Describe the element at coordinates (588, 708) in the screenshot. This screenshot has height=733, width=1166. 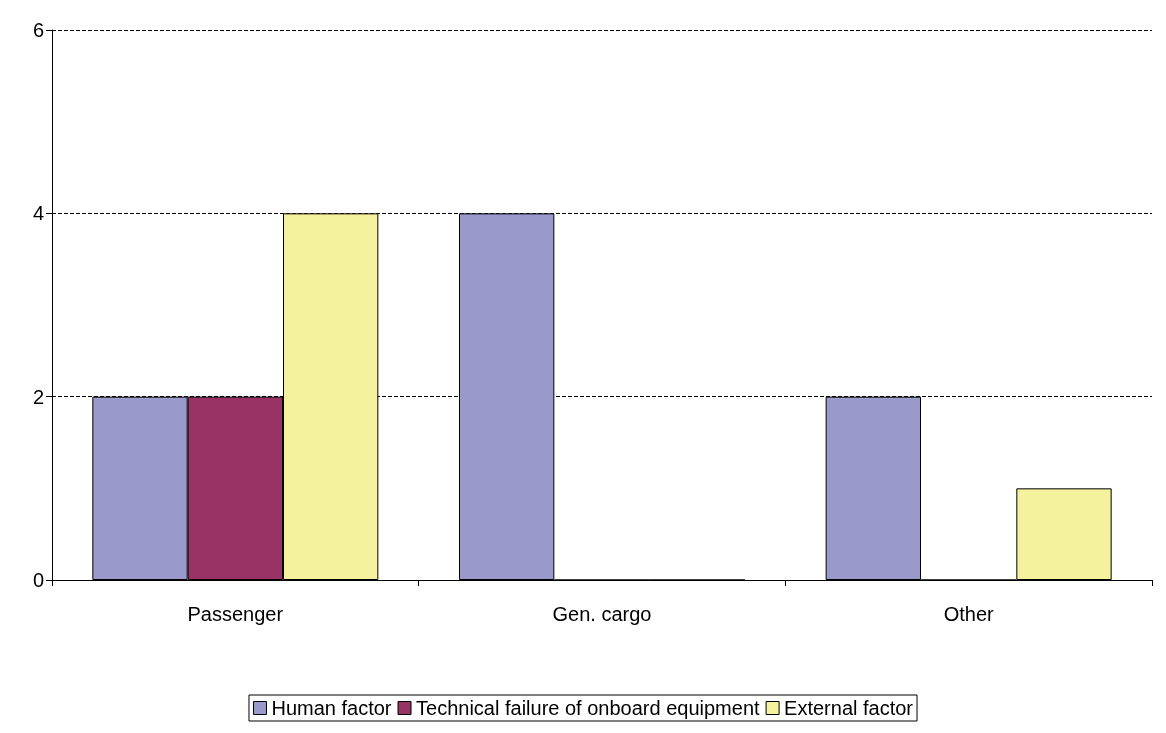
I see `legend-label: Technical failure of onboard equipment` at that location.